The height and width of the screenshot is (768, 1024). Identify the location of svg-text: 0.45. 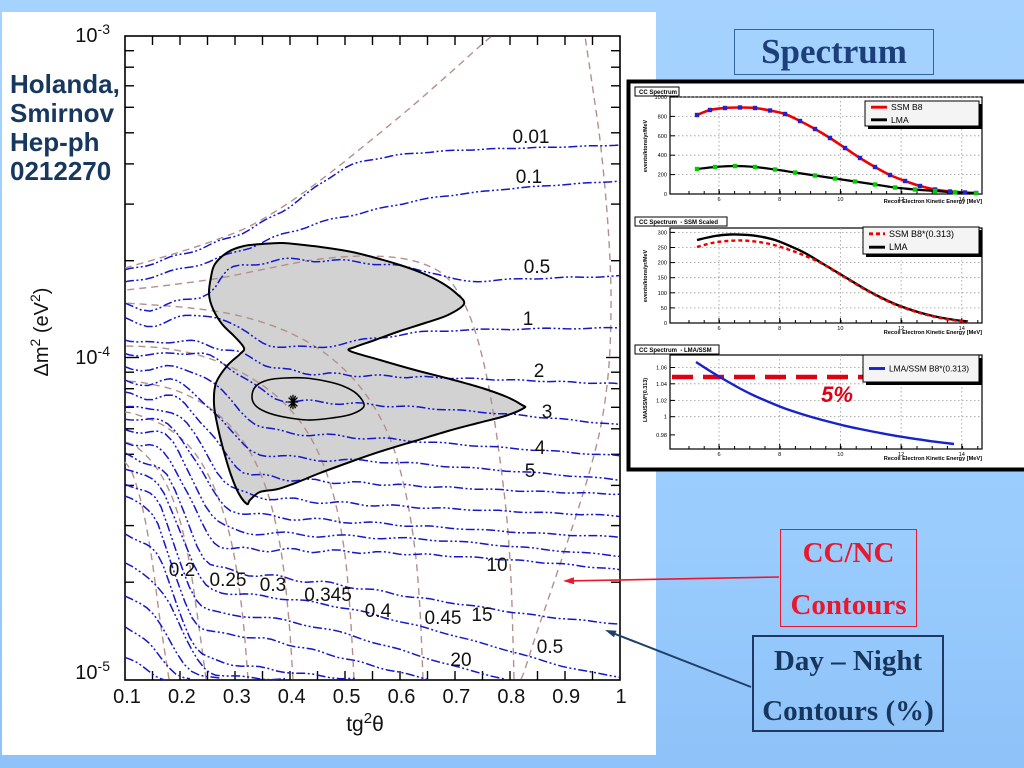
(443, 618).